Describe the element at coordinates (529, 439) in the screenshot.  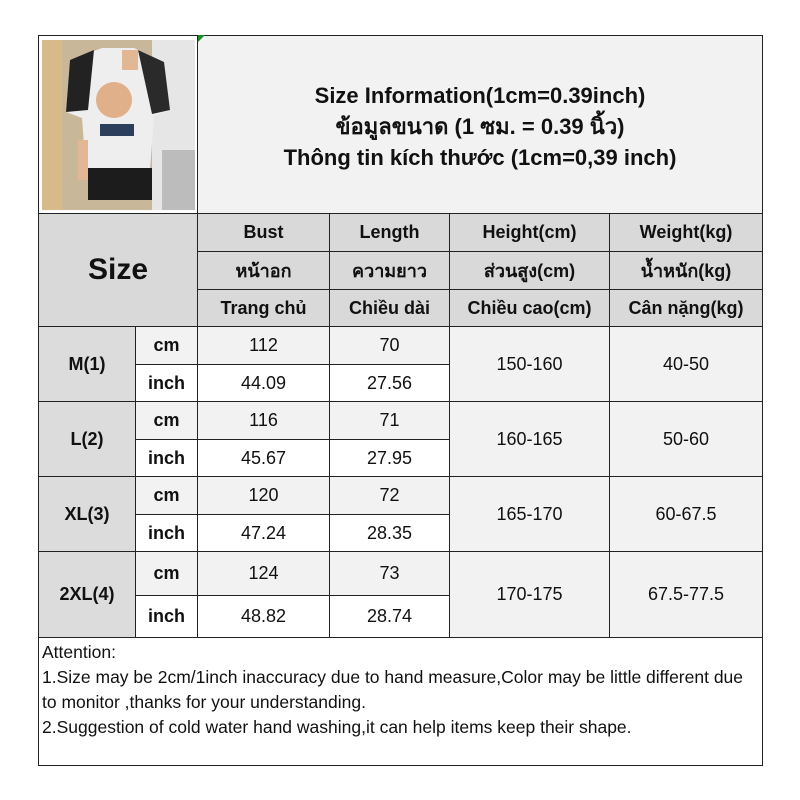
I see `height-range: 160-165` at that location.